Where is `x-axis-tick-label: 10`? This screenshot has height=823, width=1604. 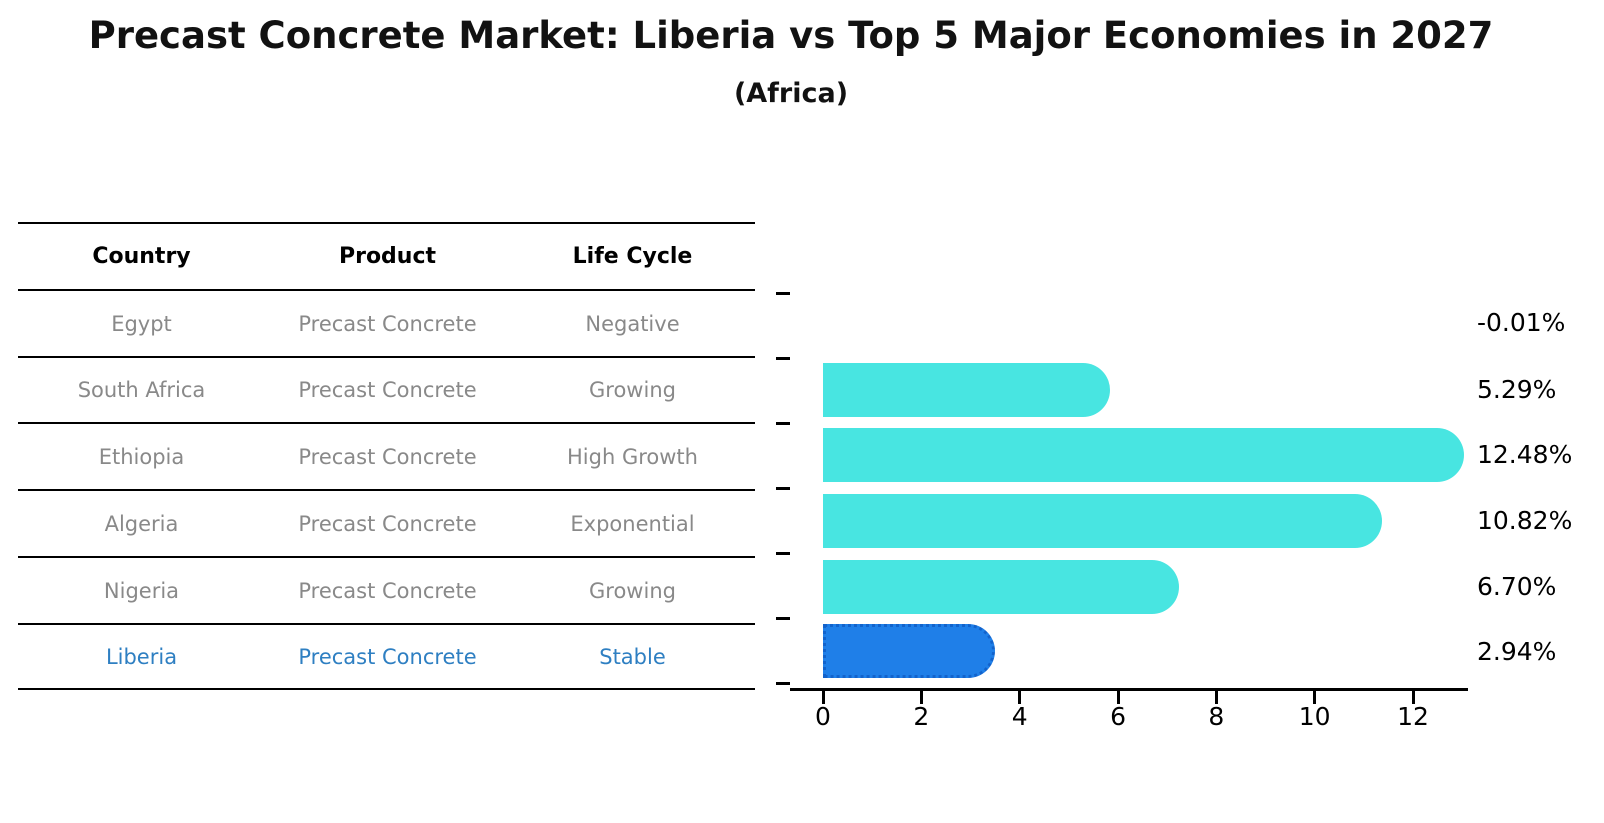
x-axis-tick-label: 10 is located at coordinates (1314, 716).